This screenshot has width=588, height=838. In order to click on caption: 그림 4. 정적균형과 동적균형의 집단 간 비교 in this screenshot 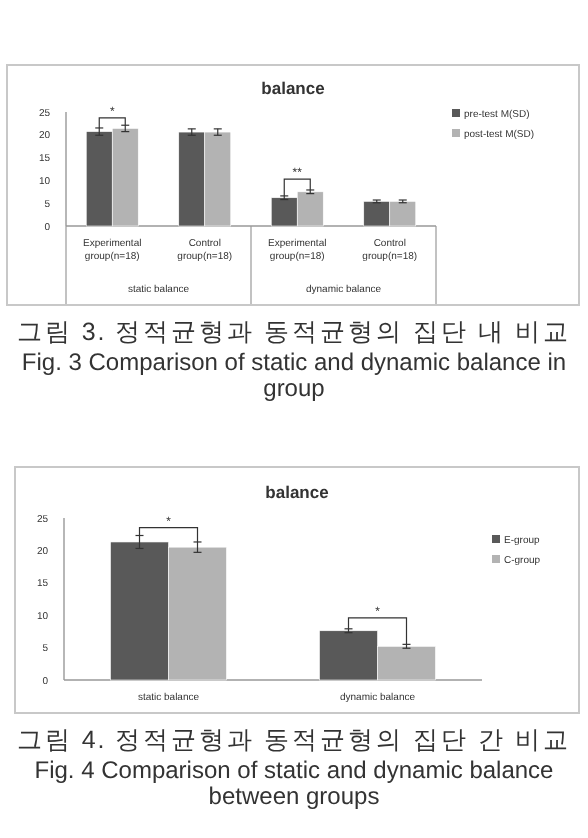, I will do `click(294, 741)`.